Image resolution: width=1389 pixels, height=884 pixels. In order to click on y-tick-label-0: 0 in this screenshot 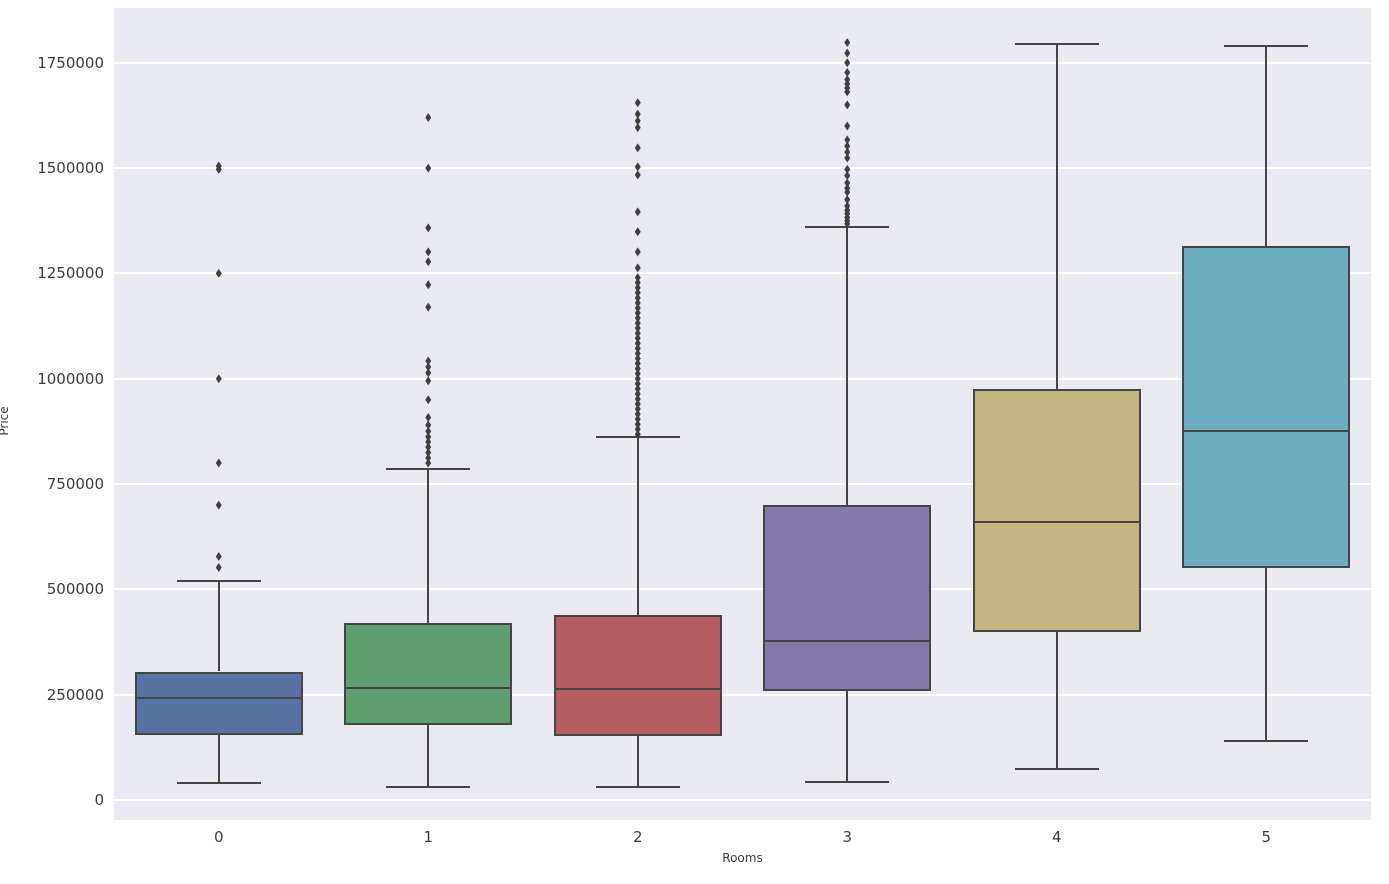, I will do `click(99, 799)`.